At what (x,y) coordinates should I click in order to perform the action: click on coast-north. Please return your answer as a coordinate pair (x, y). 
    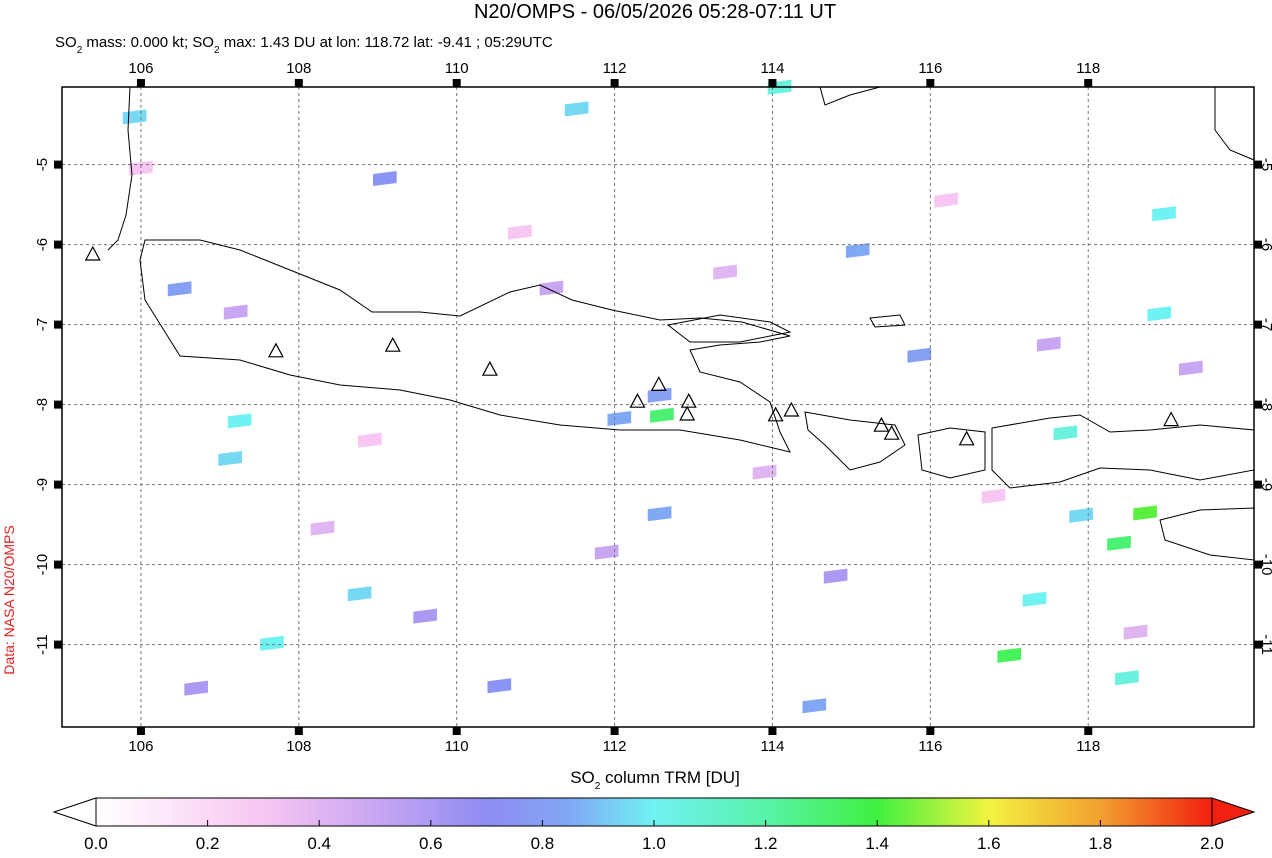
    Looking at the image, I should click on (1037, 123).